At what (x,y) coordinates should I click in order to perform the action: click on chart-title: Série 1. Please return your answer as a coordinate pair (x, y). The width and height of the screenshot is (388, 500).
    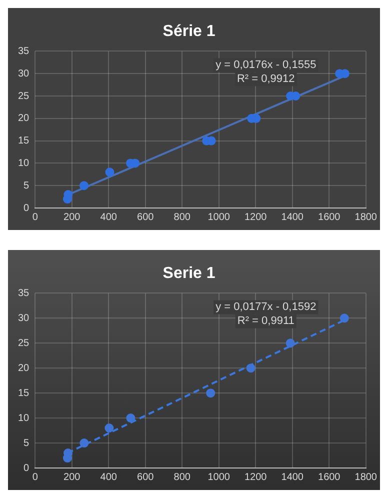
    Looking at the image, I should click on (189, 31).